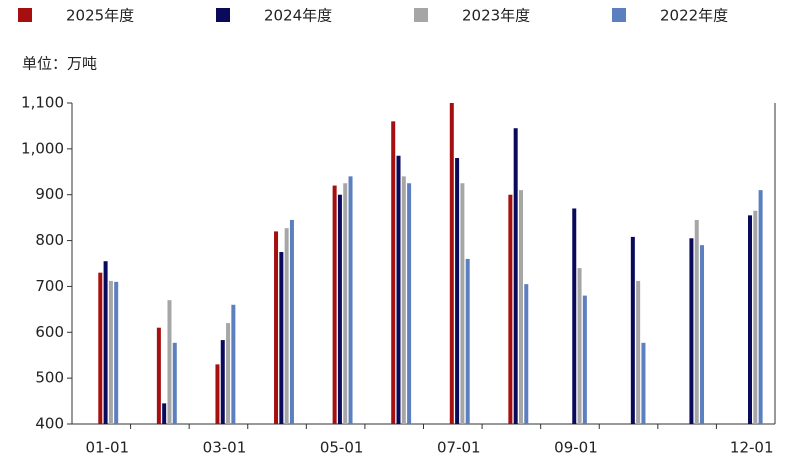  Describe the element at coordinates (694, 16) in the screenshot. I see `legend-label: 2022年度` at that location.